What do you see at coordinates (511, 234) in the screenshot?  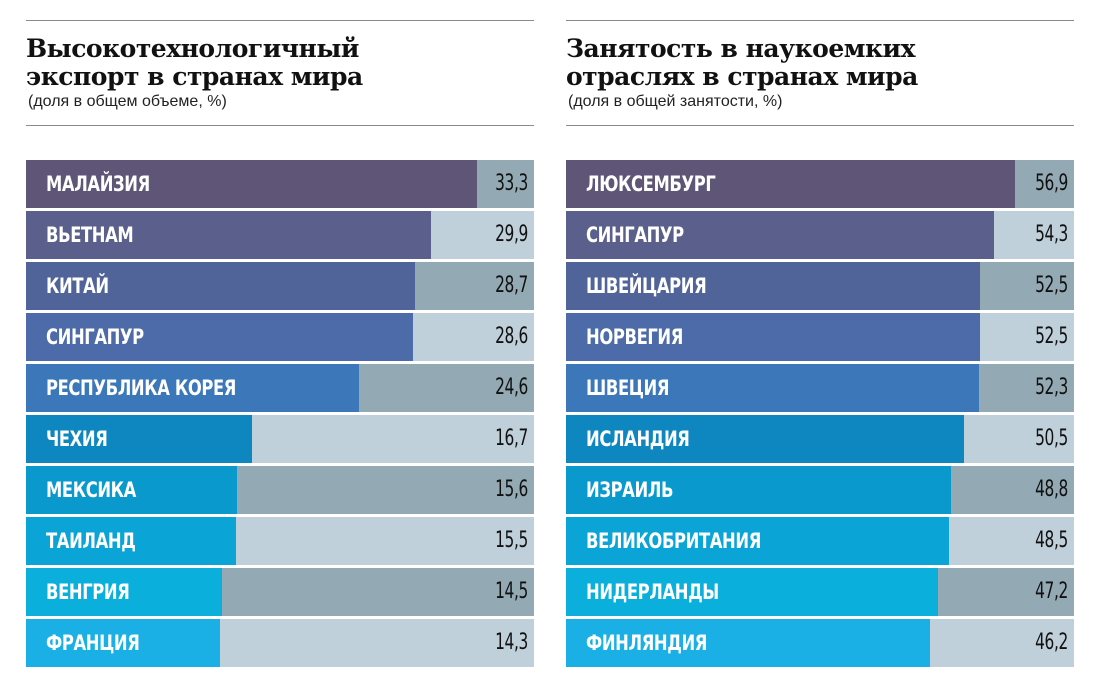 I see `value-label: 29,9` at bounding box center [511, 234].